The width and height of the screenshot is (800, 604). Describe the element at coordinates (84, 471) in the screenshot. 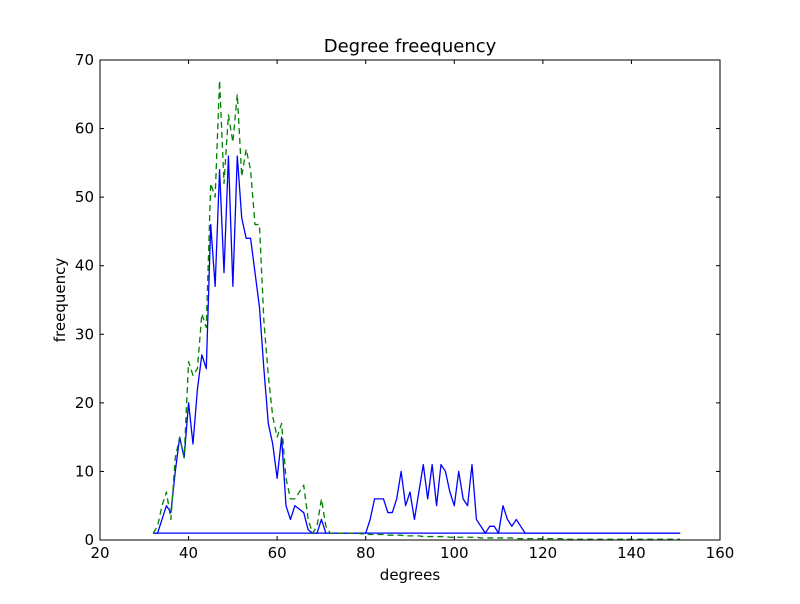

I see `y-tick-label: 10` at that location.